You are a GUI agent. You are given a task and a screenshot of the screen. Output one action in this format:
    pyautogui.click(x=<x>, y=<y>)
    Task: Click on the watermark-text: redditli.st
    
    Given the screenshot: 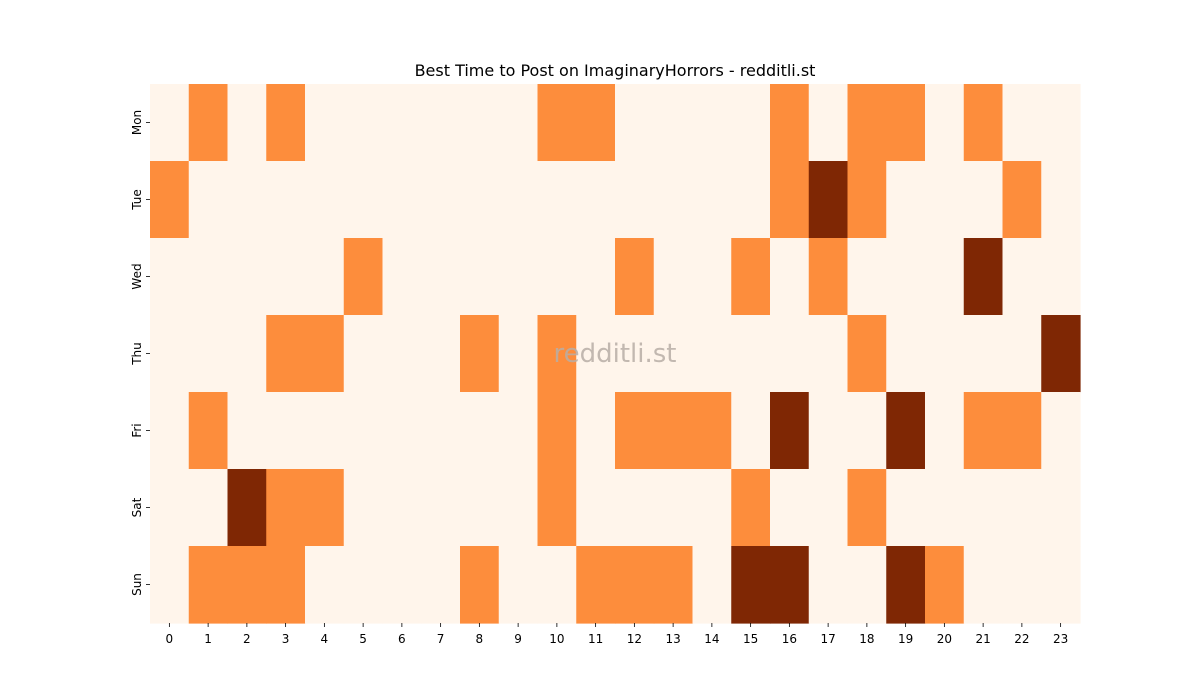 What is the action you would take?
    pyautogui.click(x=615, y=354)
    